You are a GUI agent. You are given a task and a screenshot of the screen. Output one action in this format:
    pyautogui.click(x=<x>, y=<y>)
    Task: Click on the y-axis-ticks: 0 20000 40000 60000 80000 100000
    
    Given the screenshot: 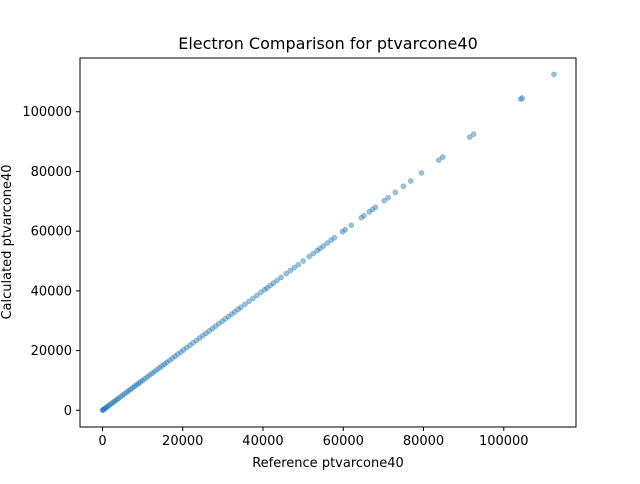 What is the action you would take?
    pyautogui.click(x=51, y=262)
    